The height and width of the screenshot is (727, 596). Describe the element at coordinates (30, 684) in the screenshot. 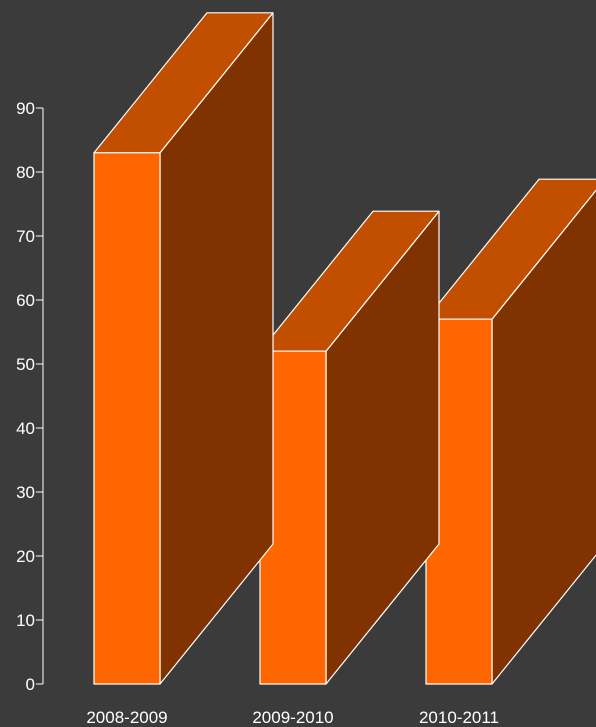

I see `y-tick-label: 0` at that location.